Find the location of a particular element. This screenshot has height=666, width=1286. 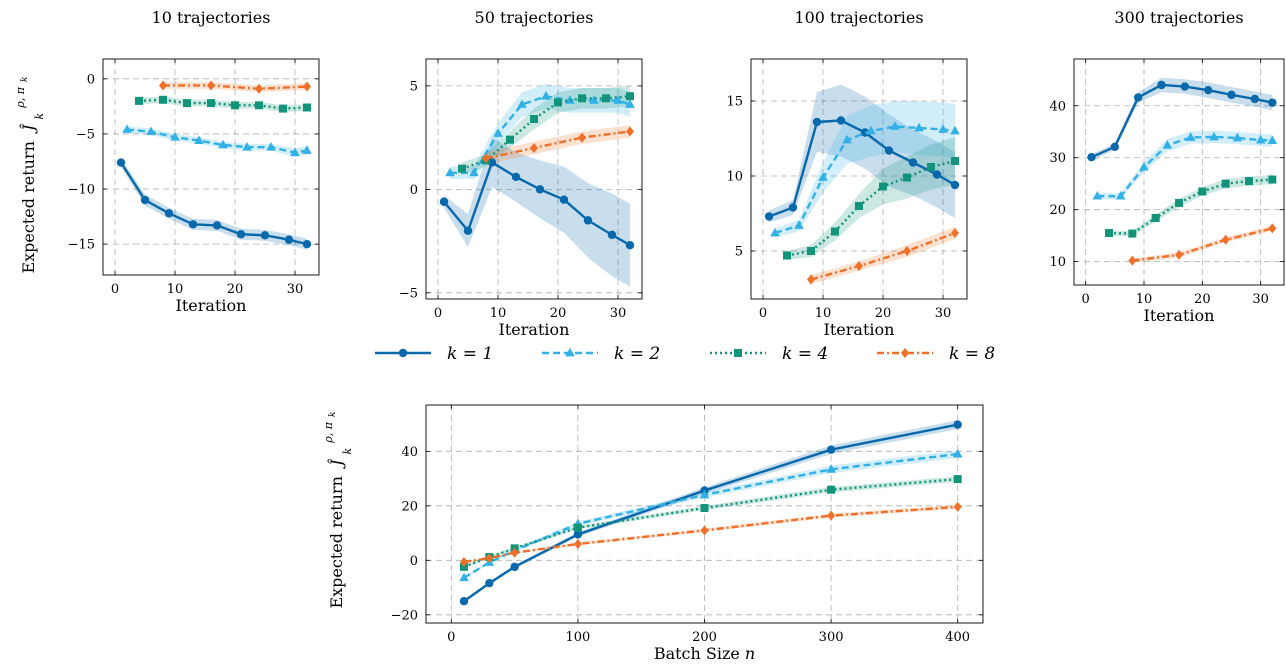

ylabel-top-left: Expected return Ĵ k ρ, π k is located at coordinates (28, 174).